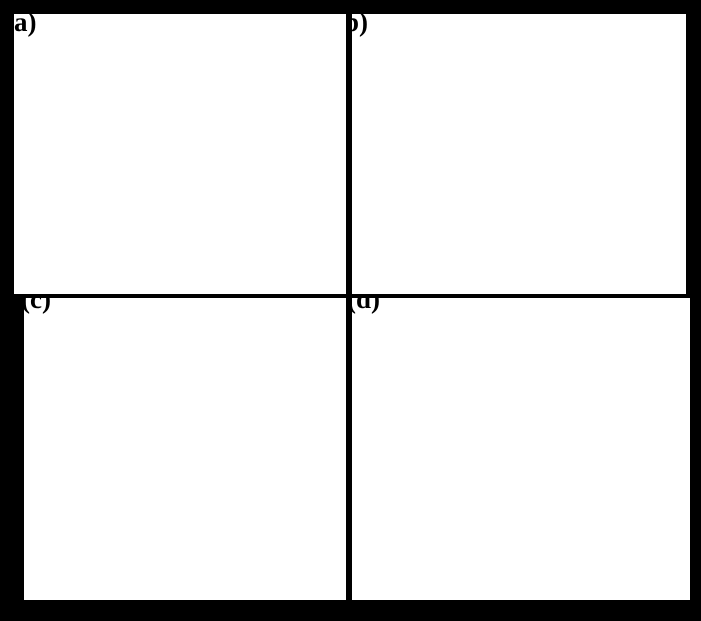  I want to click on panel-c-label: (c), so click(37, 306).